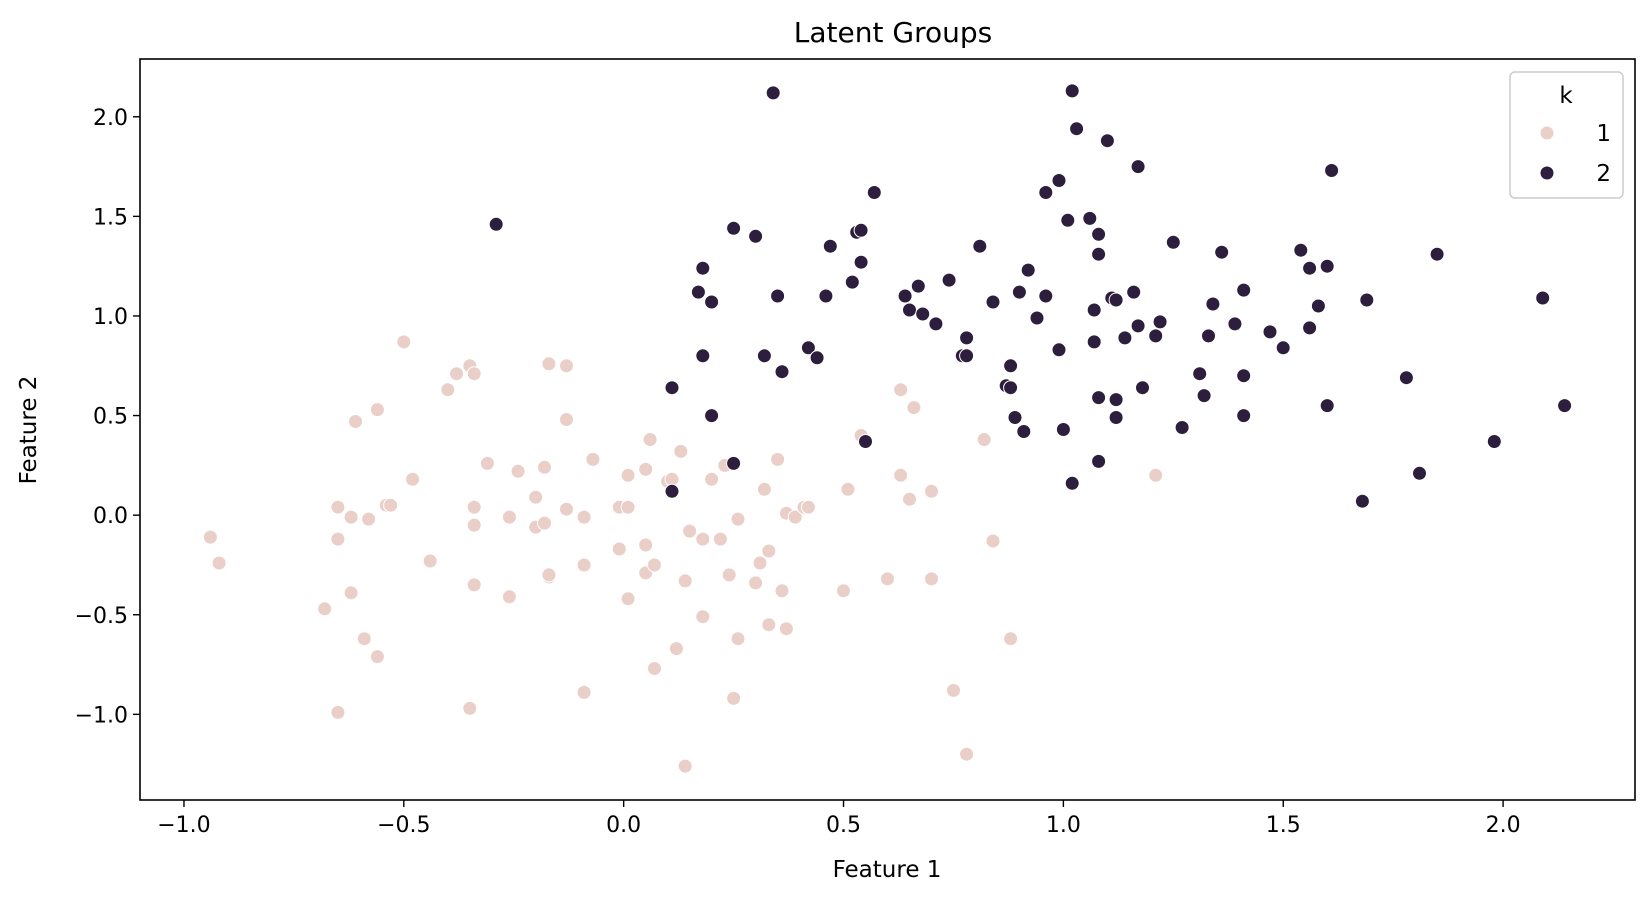 This screenshot has width=1646, height=898. I want to click on y-axis: −1.0 −0.5 0.0 0.5 1.0 1.5 2.0, so click(107, 417).